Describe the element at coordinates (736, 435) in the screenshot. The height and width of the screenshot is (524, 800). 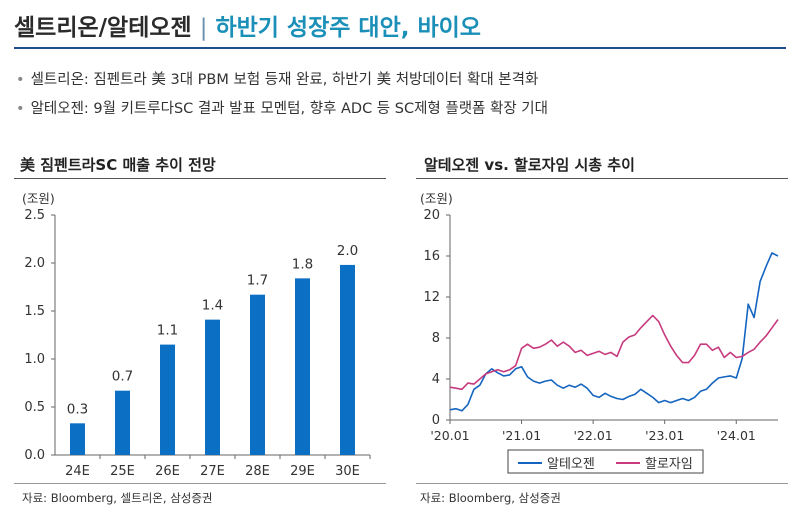
I see `line-x-tick-label: '24.01` at that location.